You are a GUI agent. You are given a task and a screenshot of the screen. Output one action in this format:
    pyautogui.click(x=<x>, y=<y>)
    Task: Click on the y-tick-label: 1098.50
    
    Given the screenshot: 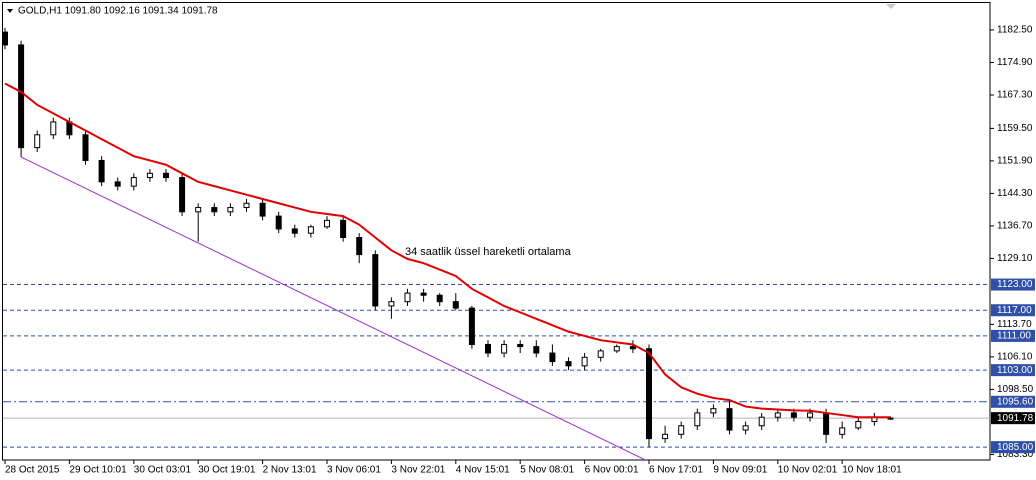 What is the action you would take?
    pyautogui.click(x=1015, y=389)
    